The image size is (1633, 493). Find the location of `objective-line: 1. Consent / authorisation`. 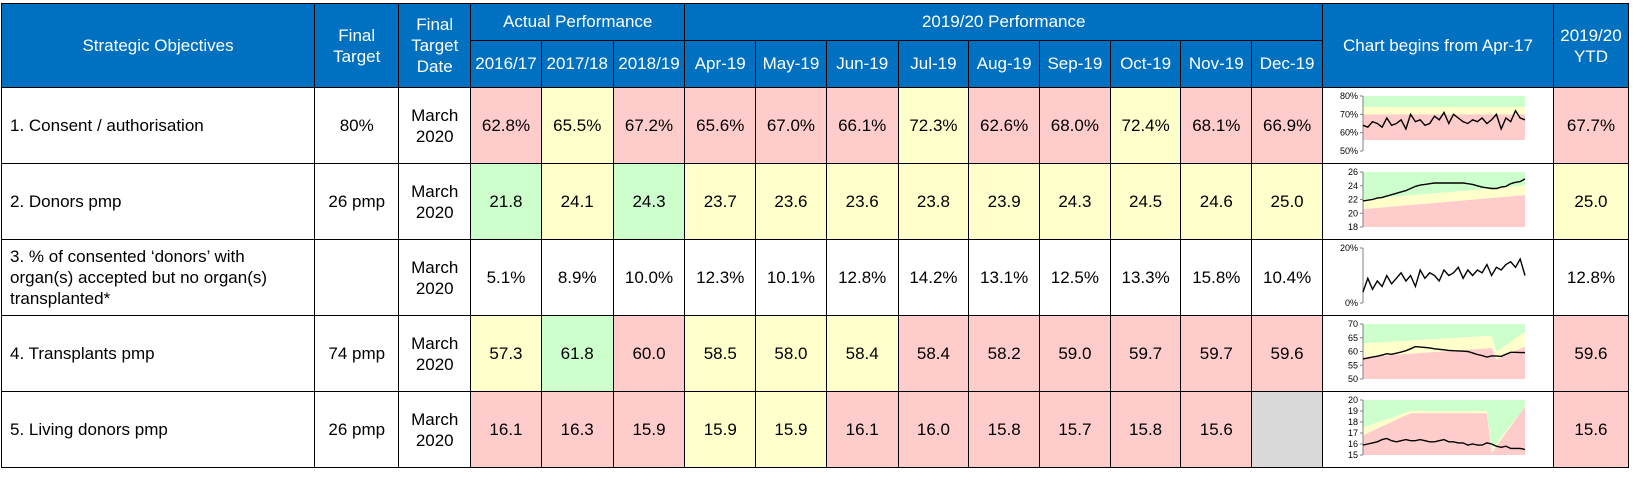

objective-line: 1. Consent / authorisation is located at coordinates (107, 125).